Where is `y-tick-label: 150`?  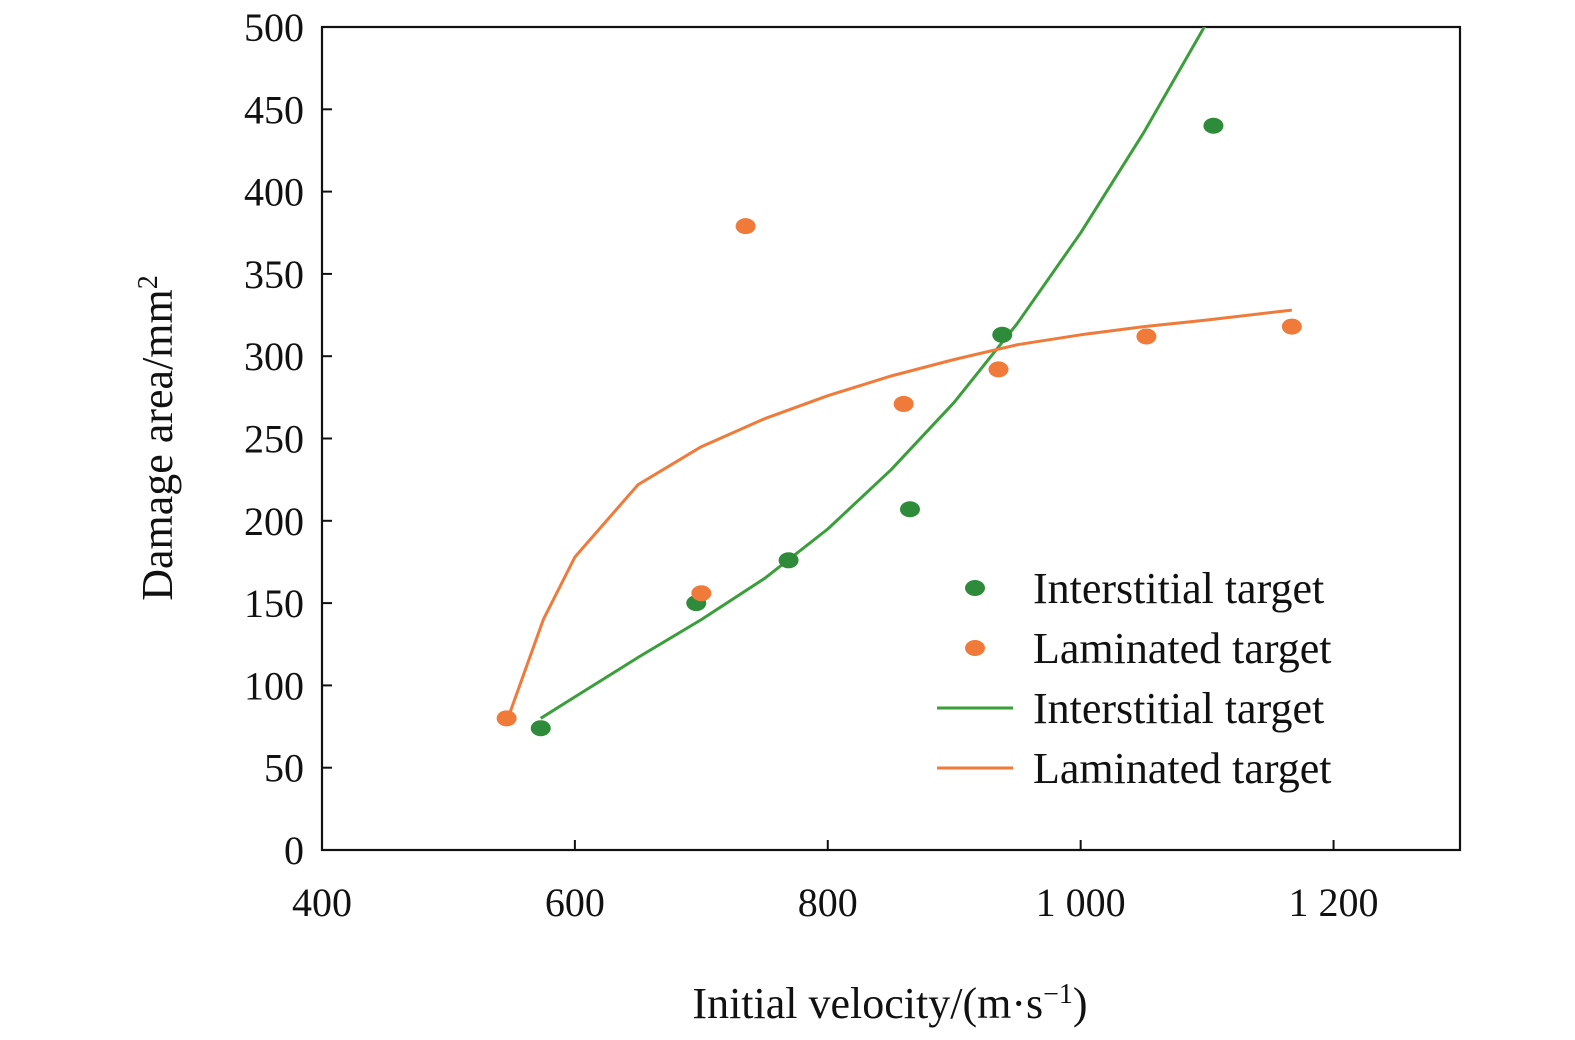 y-tick-label: 150 is located at coordinates (274, 603).